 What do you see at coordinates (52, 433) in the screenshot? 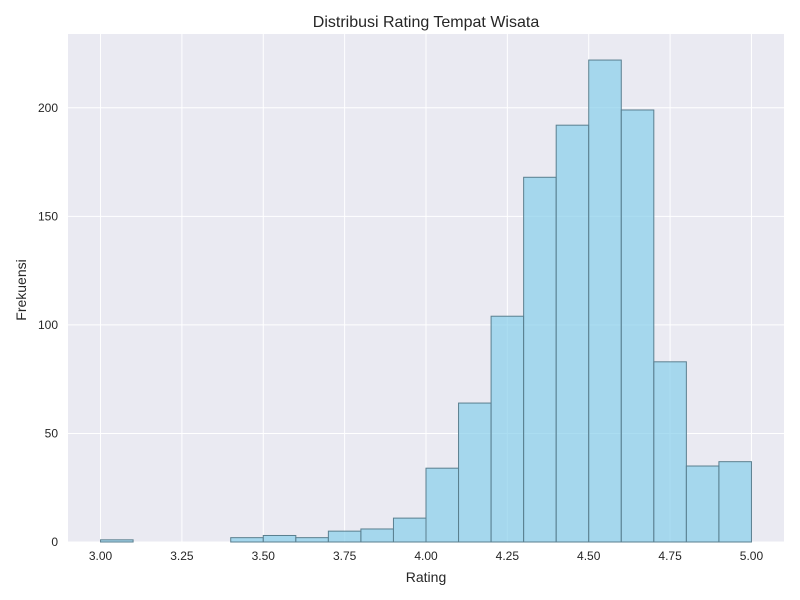
I see `y-tick-label: 50` at bounding box center [52, 433].